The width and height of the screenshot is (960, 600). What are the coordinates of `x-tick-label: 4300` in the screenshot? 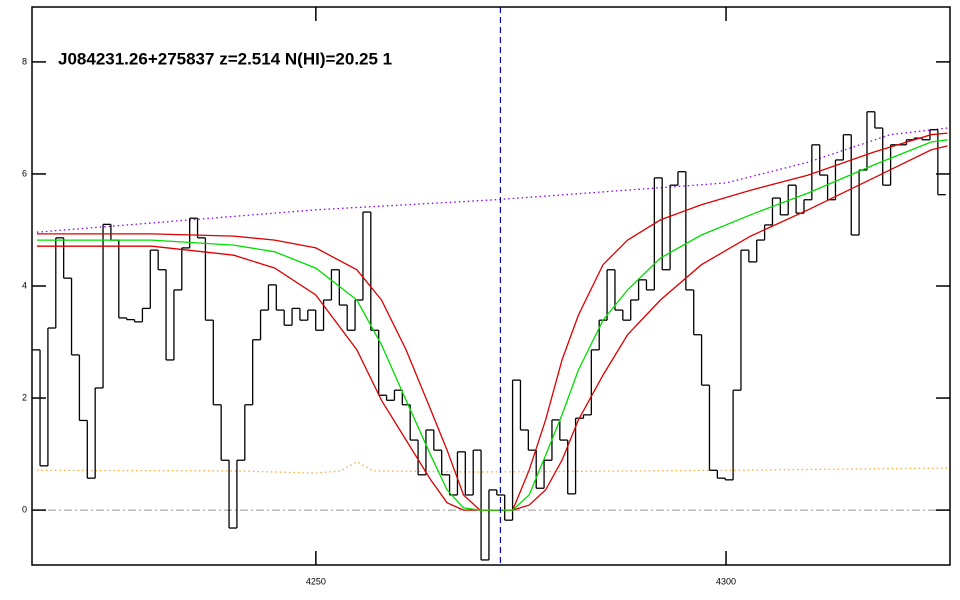 It's located at (726, 581).